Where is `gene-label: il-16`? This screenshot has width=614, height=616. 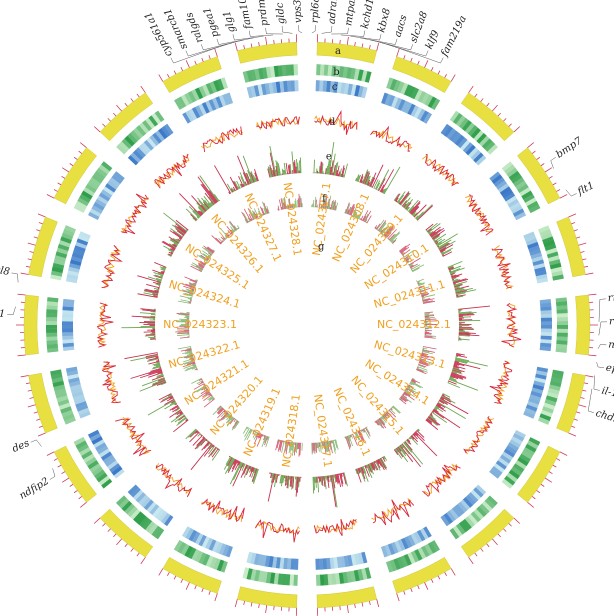 gene-label: il-16 is located at coordinates (607, 394).